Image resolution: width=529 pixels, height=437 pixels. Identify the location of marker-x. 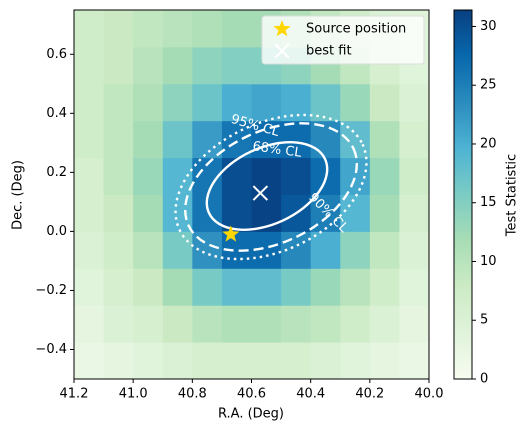
(260, 193).